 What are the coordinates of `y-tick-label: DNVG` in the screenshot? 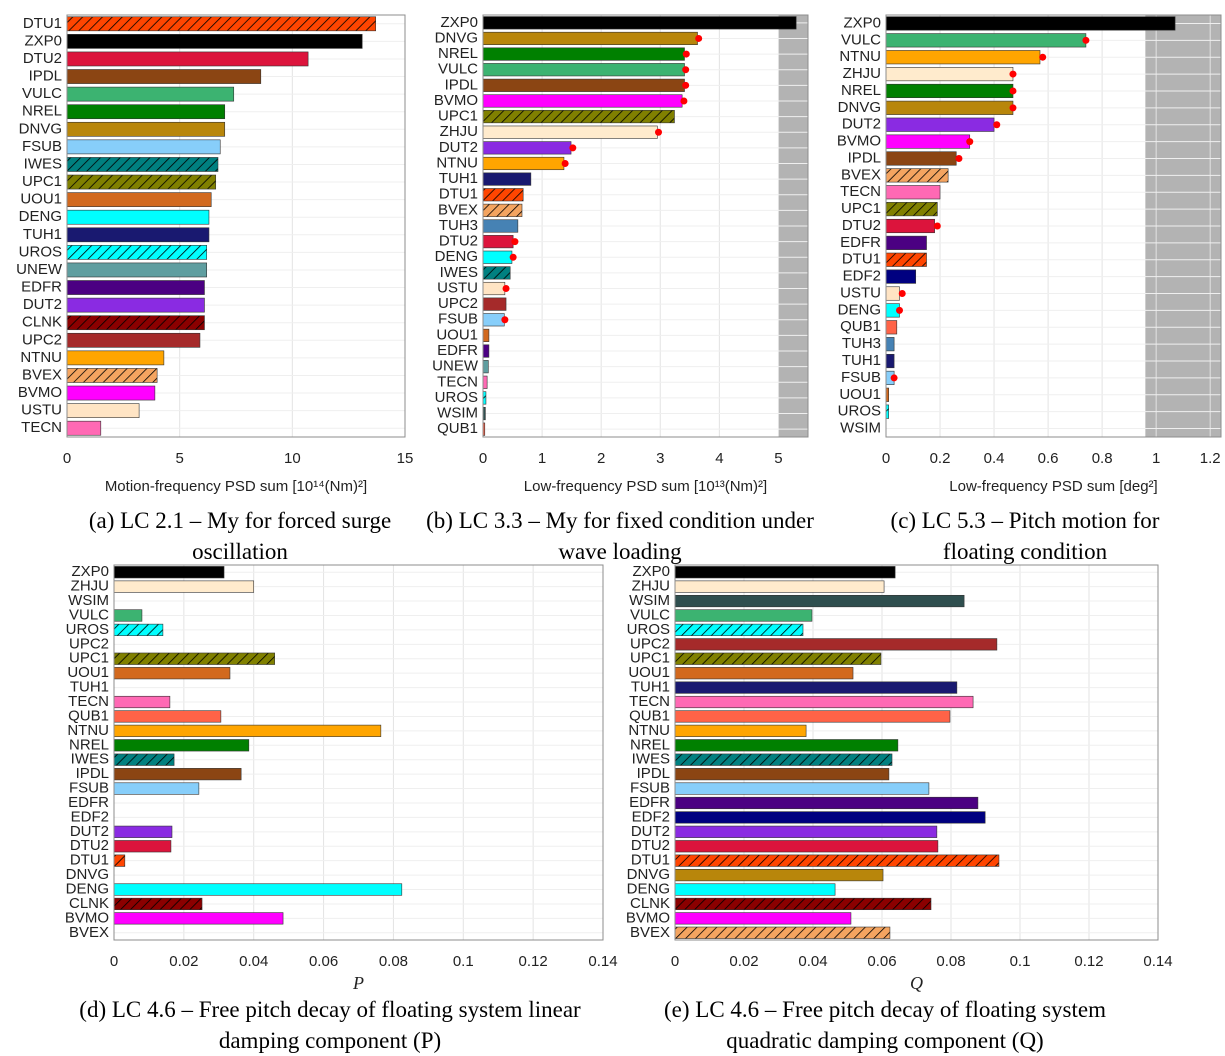 It's located at (40, 128).